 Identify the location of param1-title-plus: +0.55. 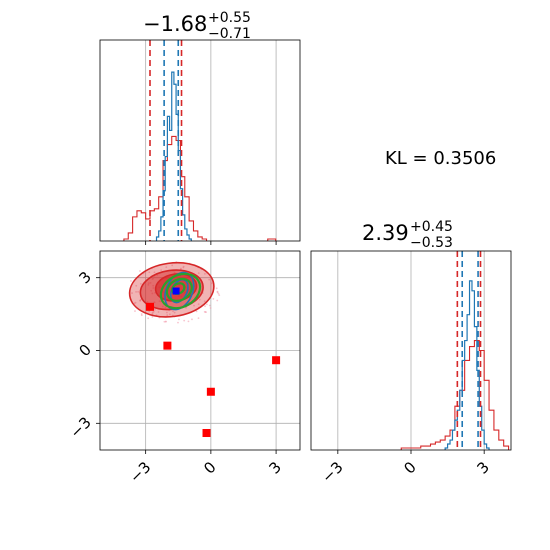
(229, 18).